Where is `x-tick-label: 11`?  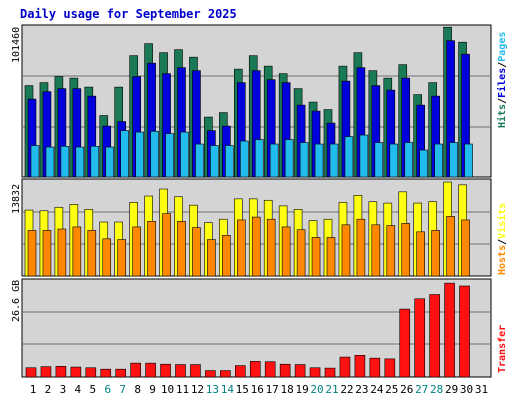
x-tick-label: 11 is located at coordinates (182, 389).